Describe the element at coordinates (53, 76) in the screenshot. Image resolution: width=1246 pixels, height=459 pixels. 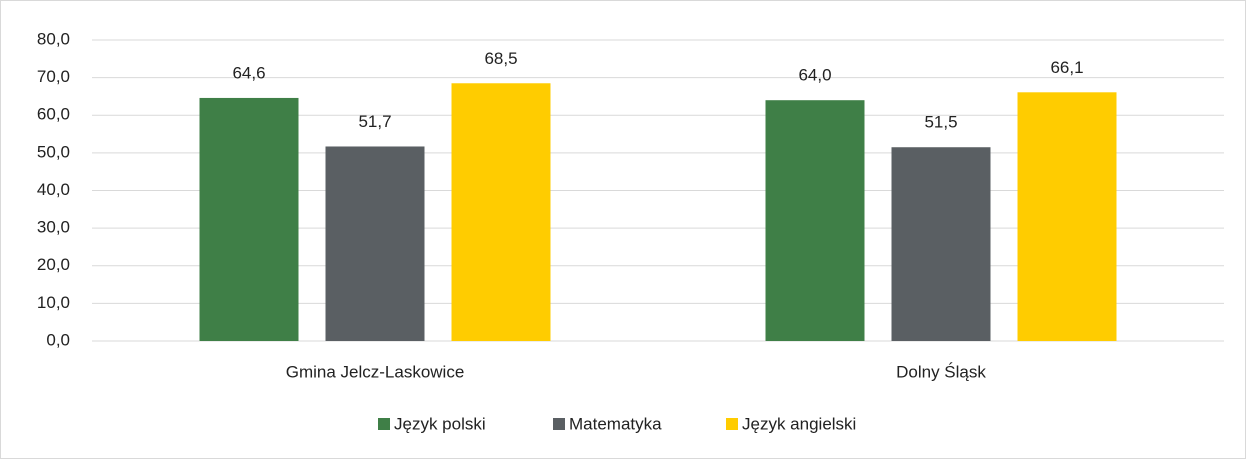
I see `y-tick-label: 70,0` at that location.